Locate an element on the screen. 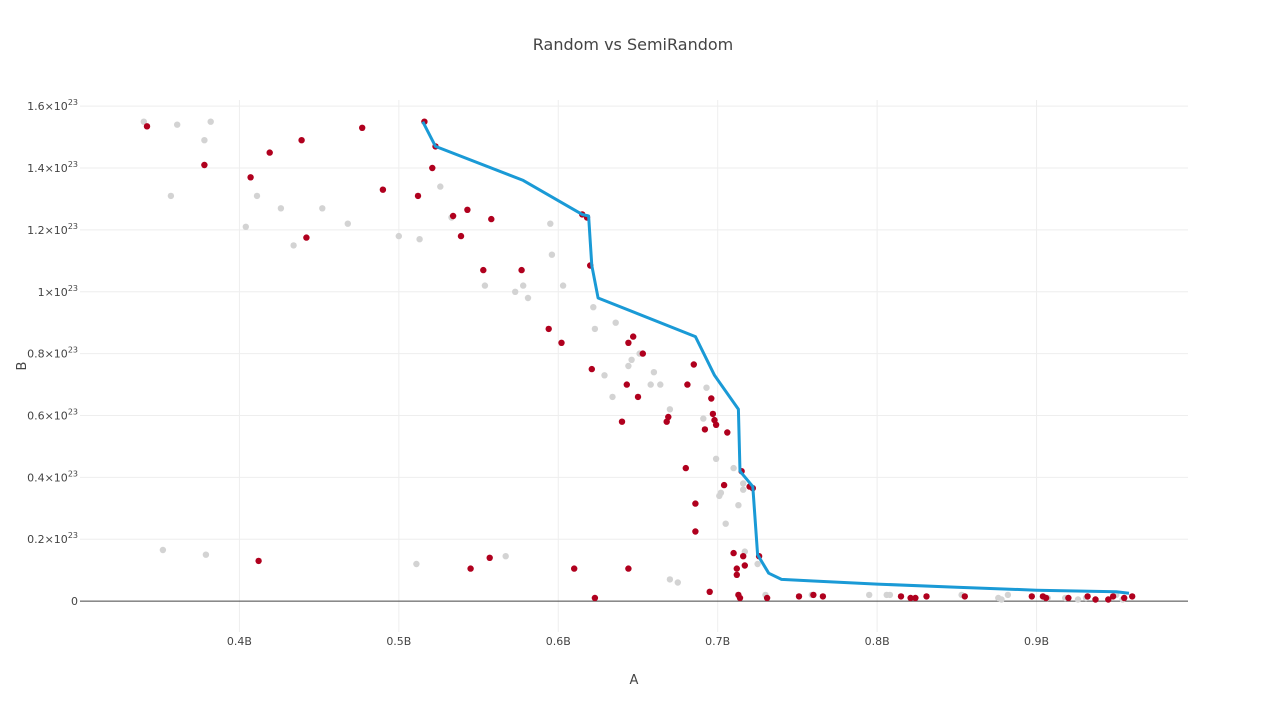 The width and height of the screenshot is (1267, 712). y-tick-label: 1×10²³ is located at coordinates (58, 291).